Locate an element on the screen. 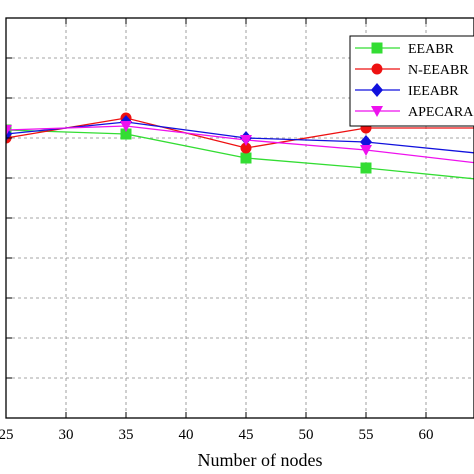 The width and height of the screenshot is (474, 474). x-tick-label: 40 is located at coordinates (186, 435).